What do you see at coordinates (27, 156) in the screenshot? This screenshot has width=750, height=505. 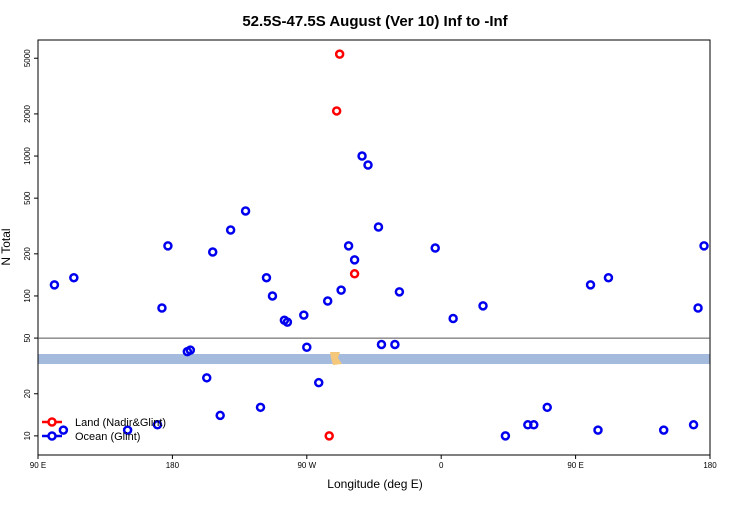 I see `y-tick-label: 1000` at bounding box center [27, 156].